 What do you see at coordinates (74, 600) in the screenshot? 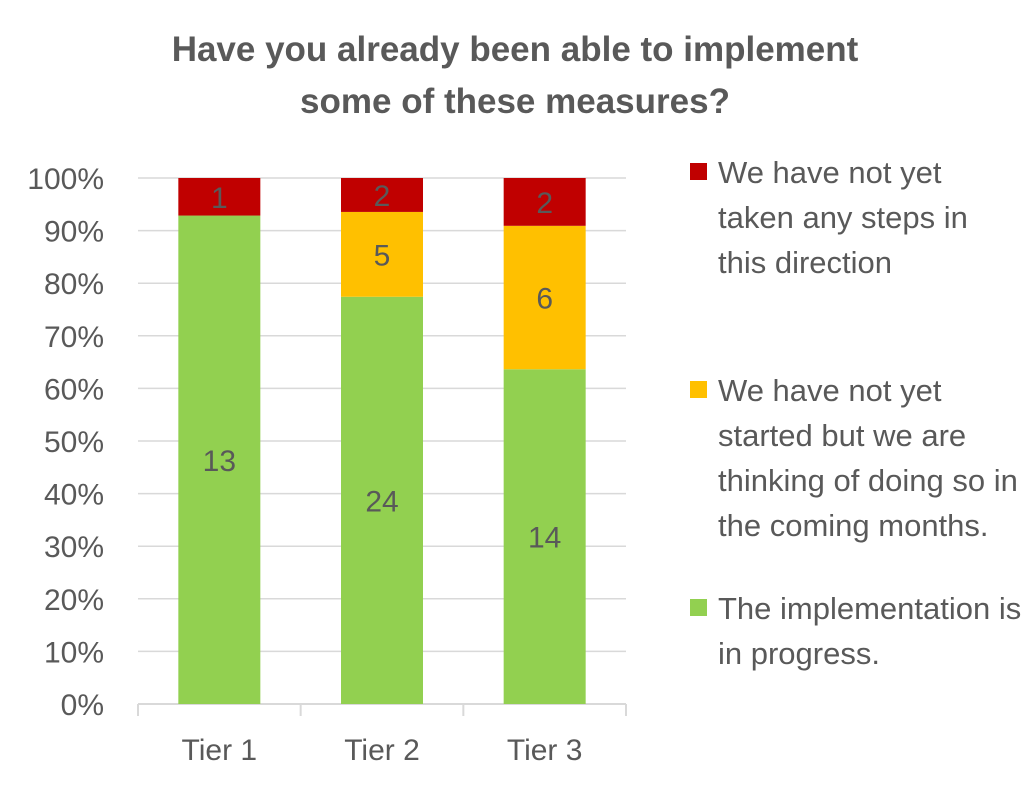
I see `y-tick-label: 20%` at bounding box center [74, 600].